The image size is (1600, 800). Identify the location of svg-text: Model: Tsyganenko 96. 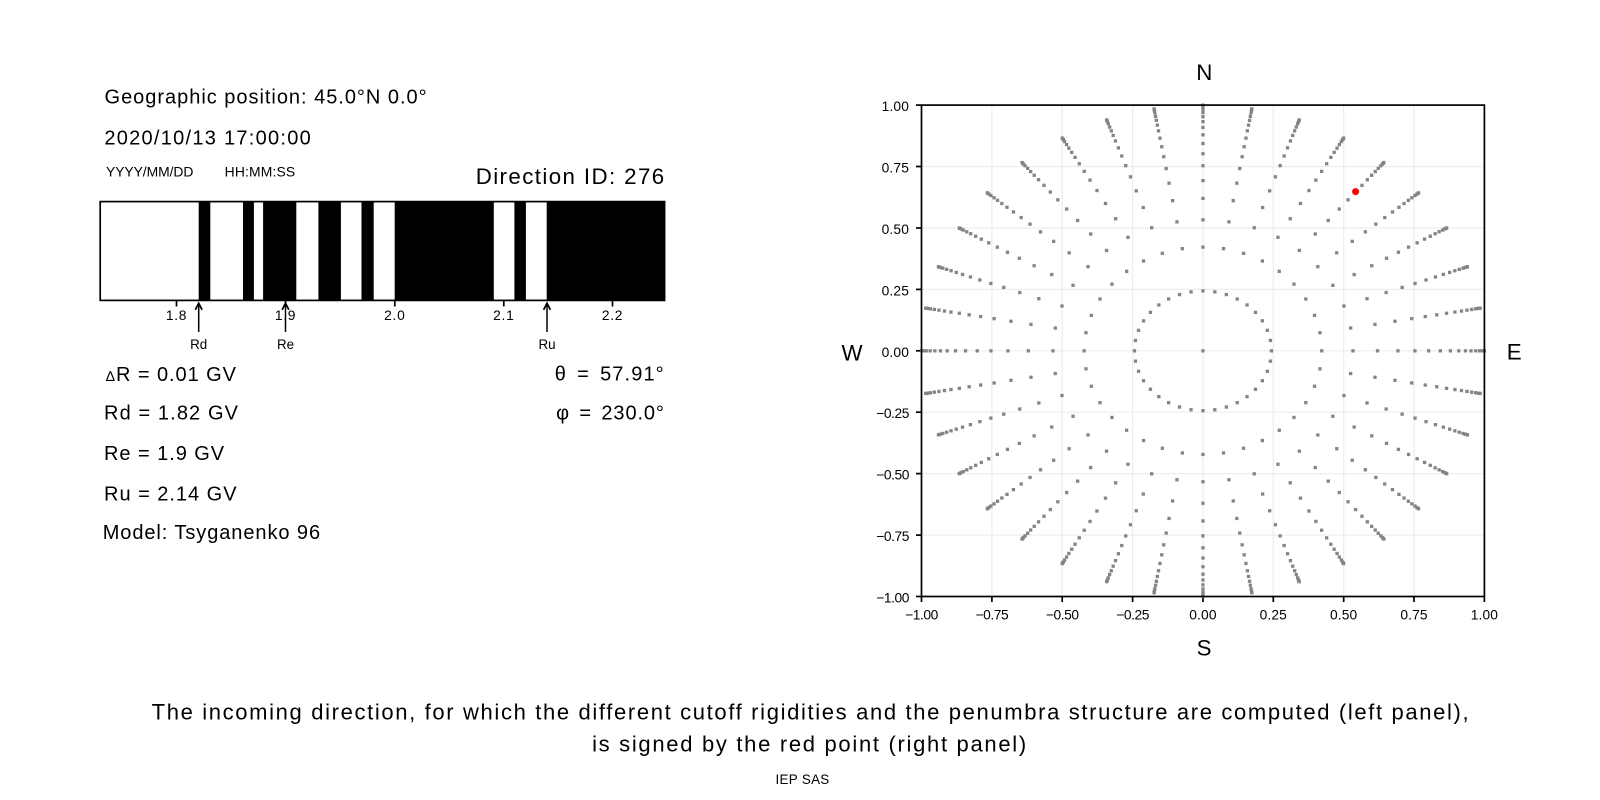
(212, 533).